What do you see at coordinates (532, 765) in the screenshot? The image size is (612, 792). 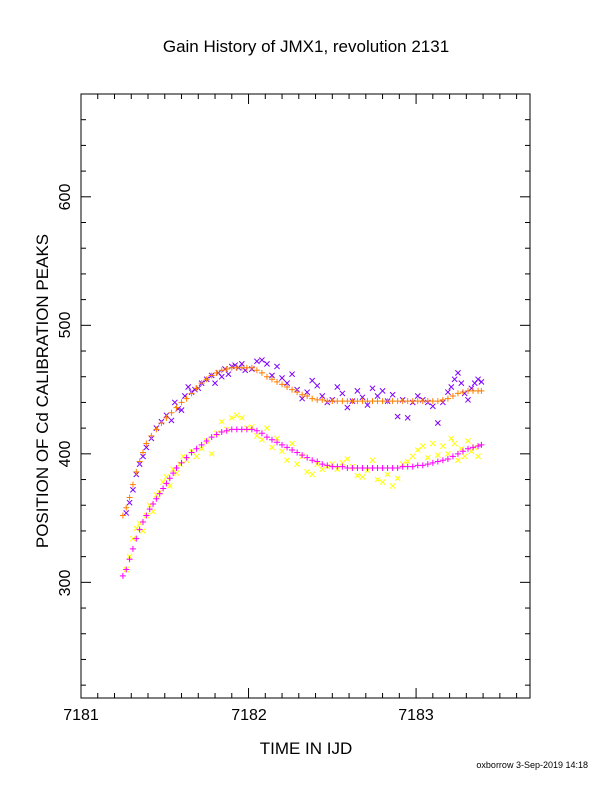 I see `footer-credit: oxborrow 3-Sep-2019 14:18` at bounding box center [532, 765].